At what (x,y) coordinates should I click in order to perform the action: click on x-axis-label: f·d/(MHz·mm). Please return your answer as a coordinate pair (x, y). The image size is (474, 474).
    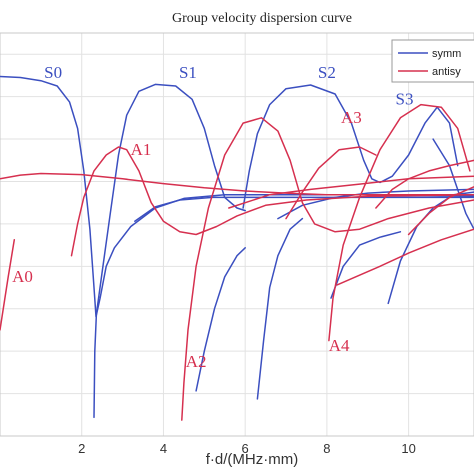
    Looking at the image, I should click on (252, 459).